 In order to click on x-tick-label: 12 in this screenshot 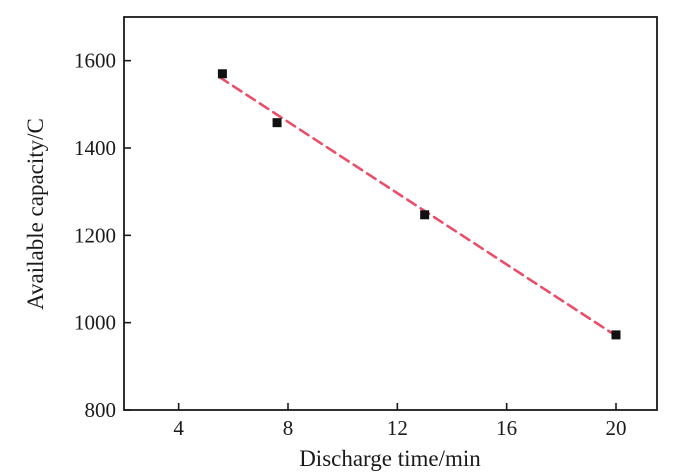, I will do `click(397, 428)`.